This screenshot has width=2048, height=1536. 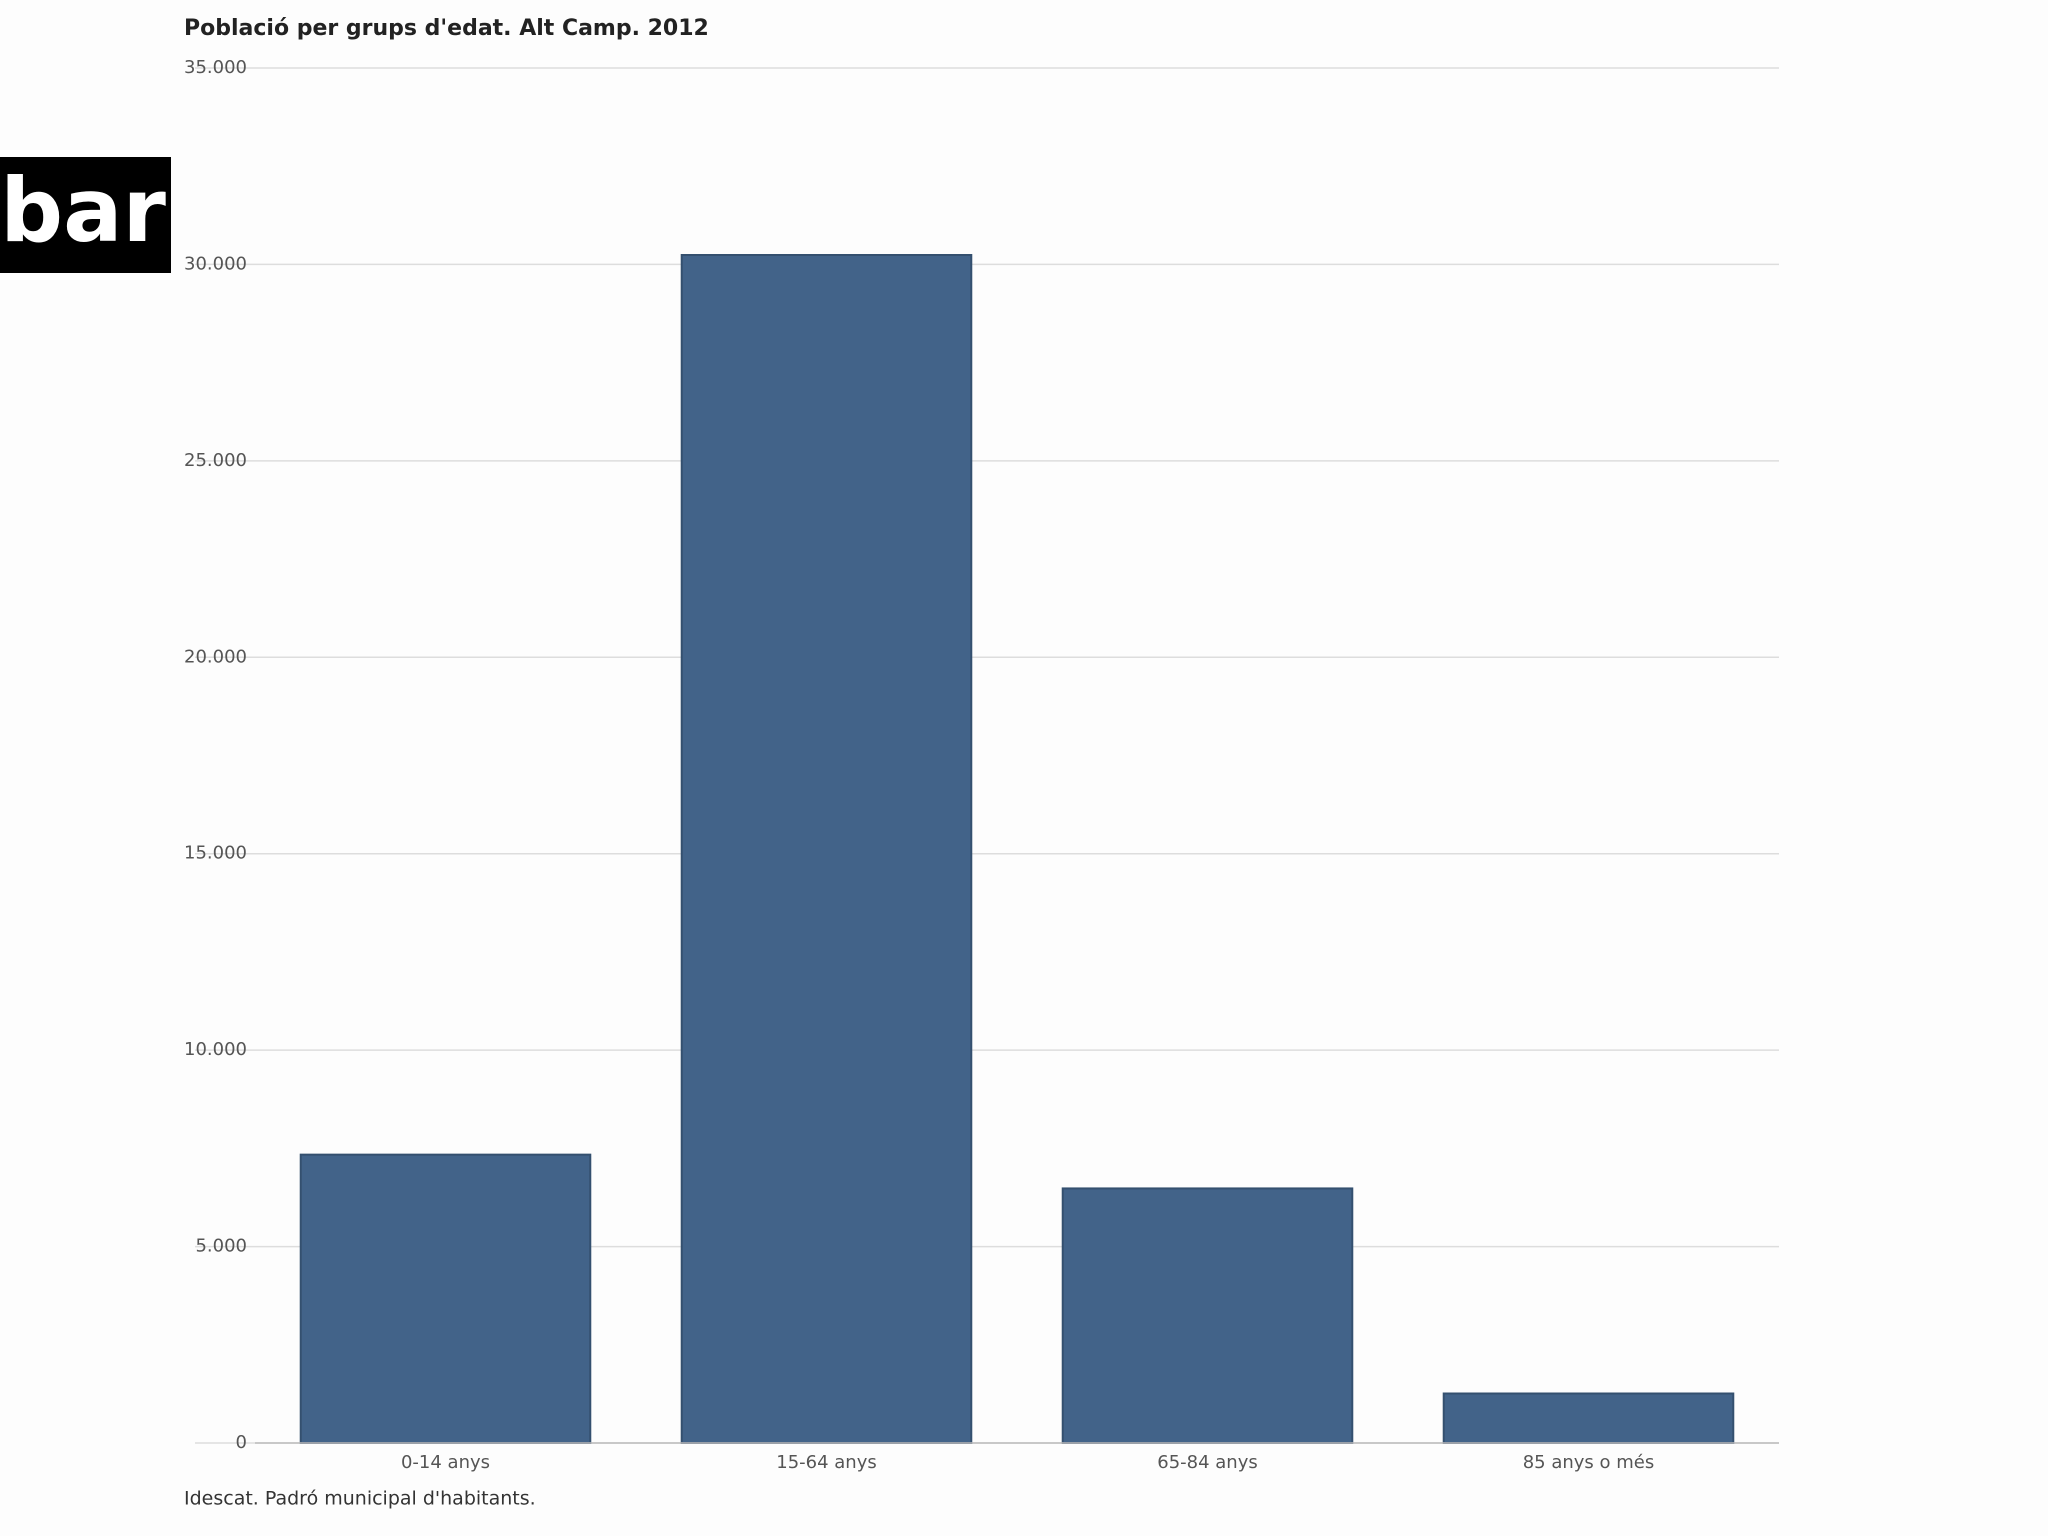 I want to click on source-note: Idescat. Padró municipal d'habitants., so click(x=360, y=1499).